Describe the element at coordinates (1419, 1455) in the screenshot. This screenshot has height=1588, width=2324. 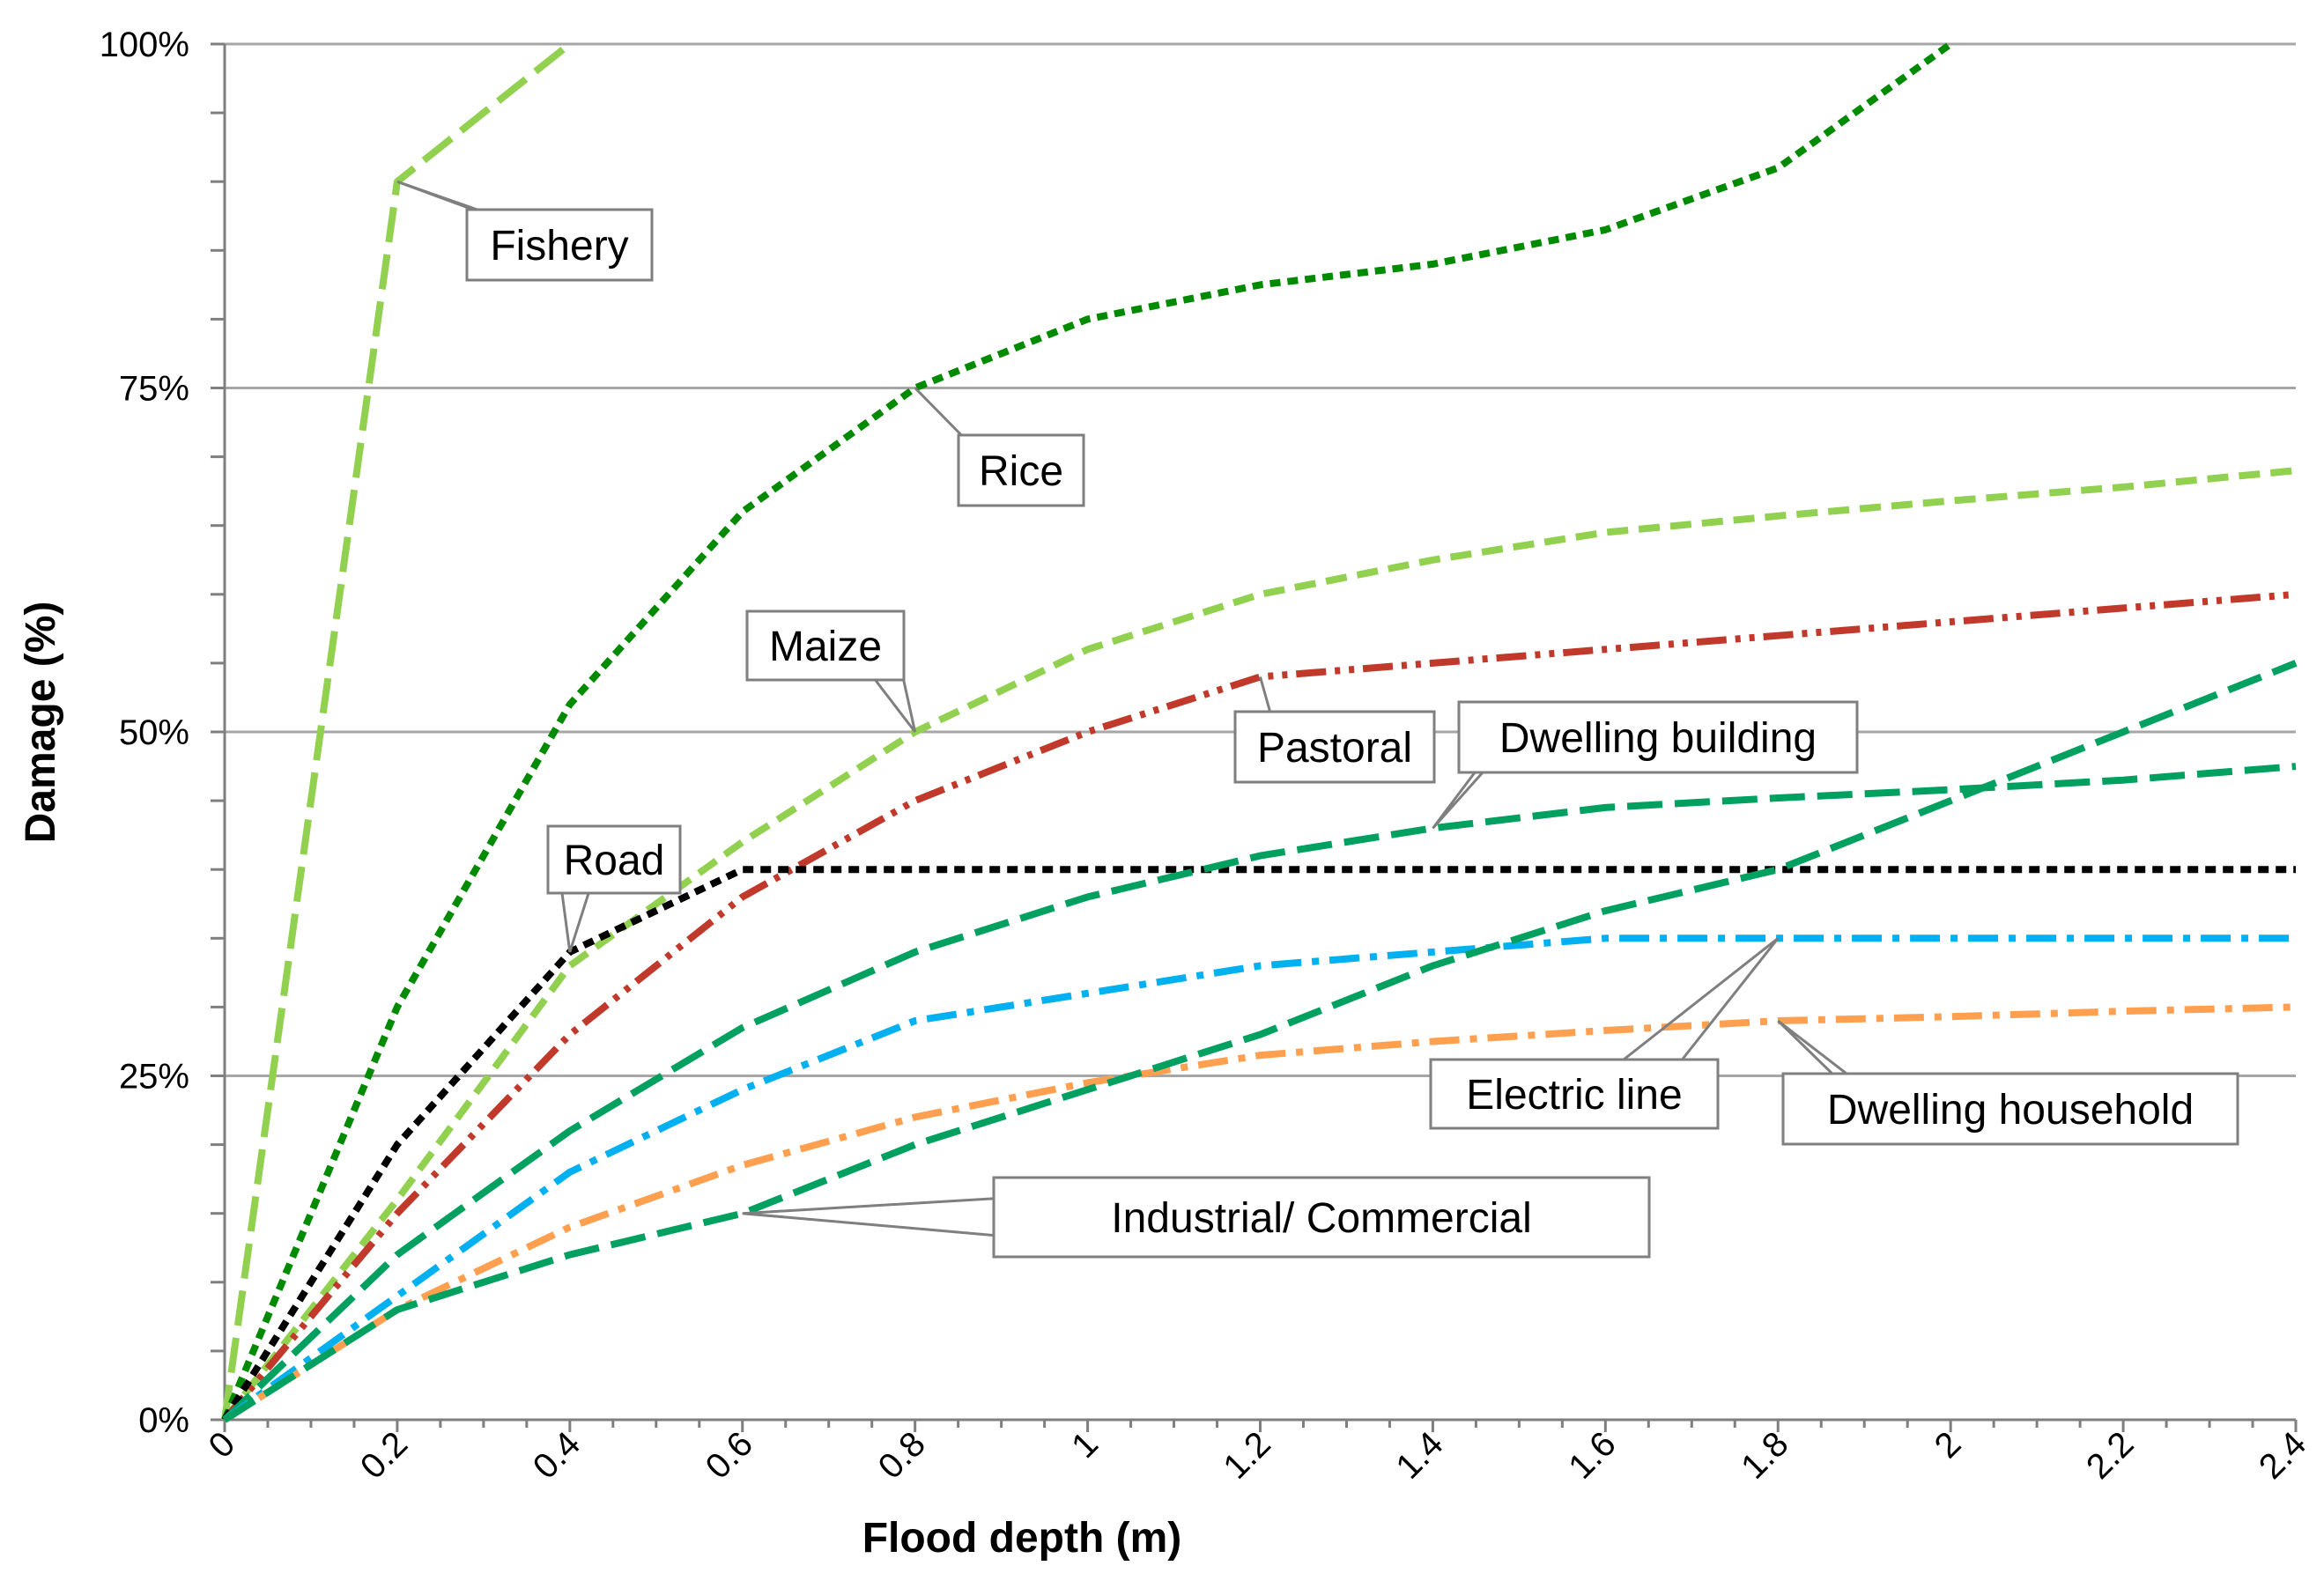
I see `x-tick-label: 1.4` at that location.